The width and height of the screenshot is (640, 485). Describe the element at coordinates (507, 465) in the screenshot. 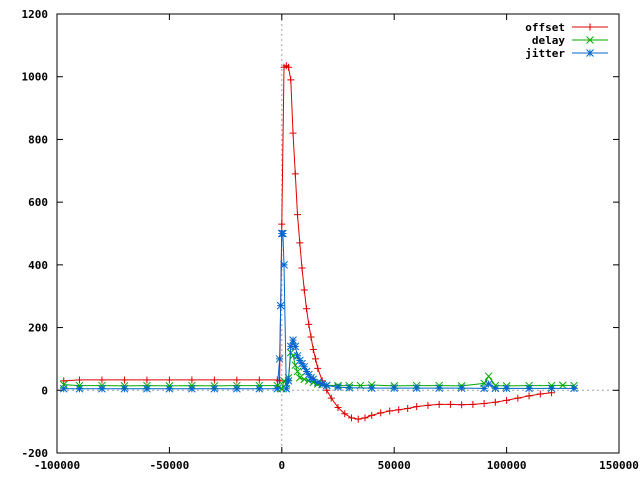

I see `x-tick-label: 100000` at that location.